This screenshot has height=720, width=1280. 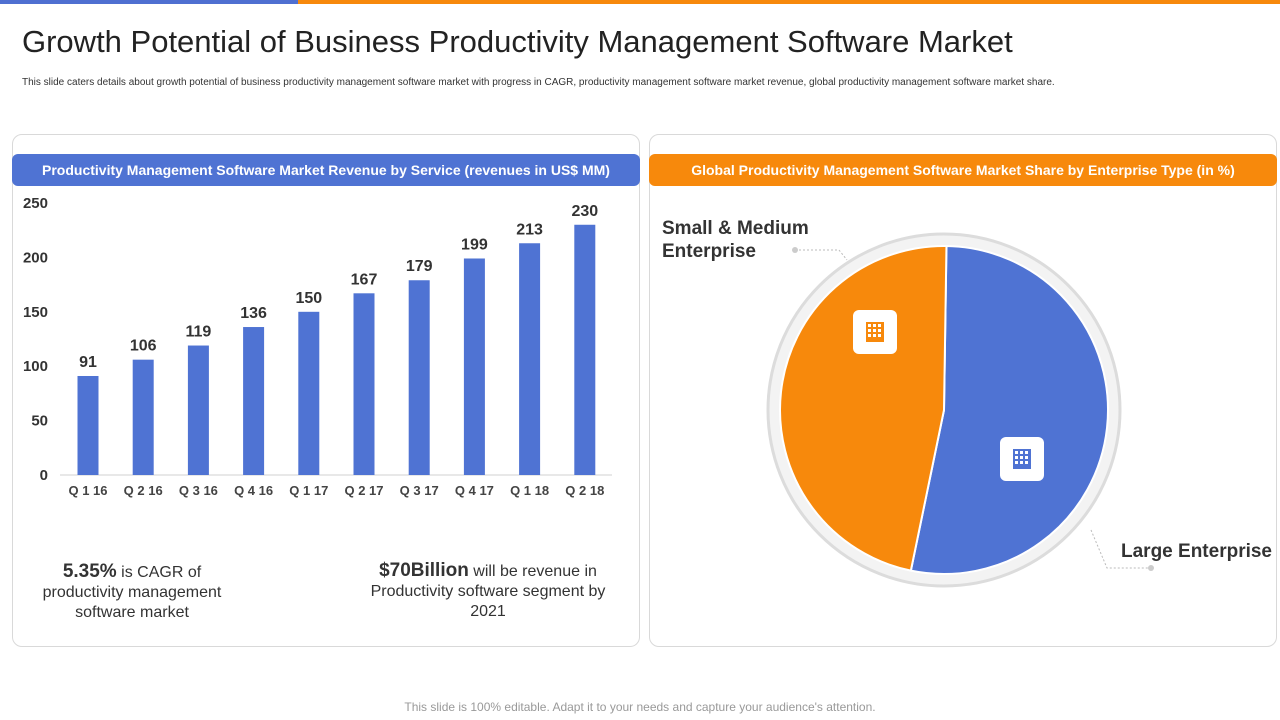 I want to click on pie-label-sme: Small & Medium Enterprise, so click(x=735, y=240).